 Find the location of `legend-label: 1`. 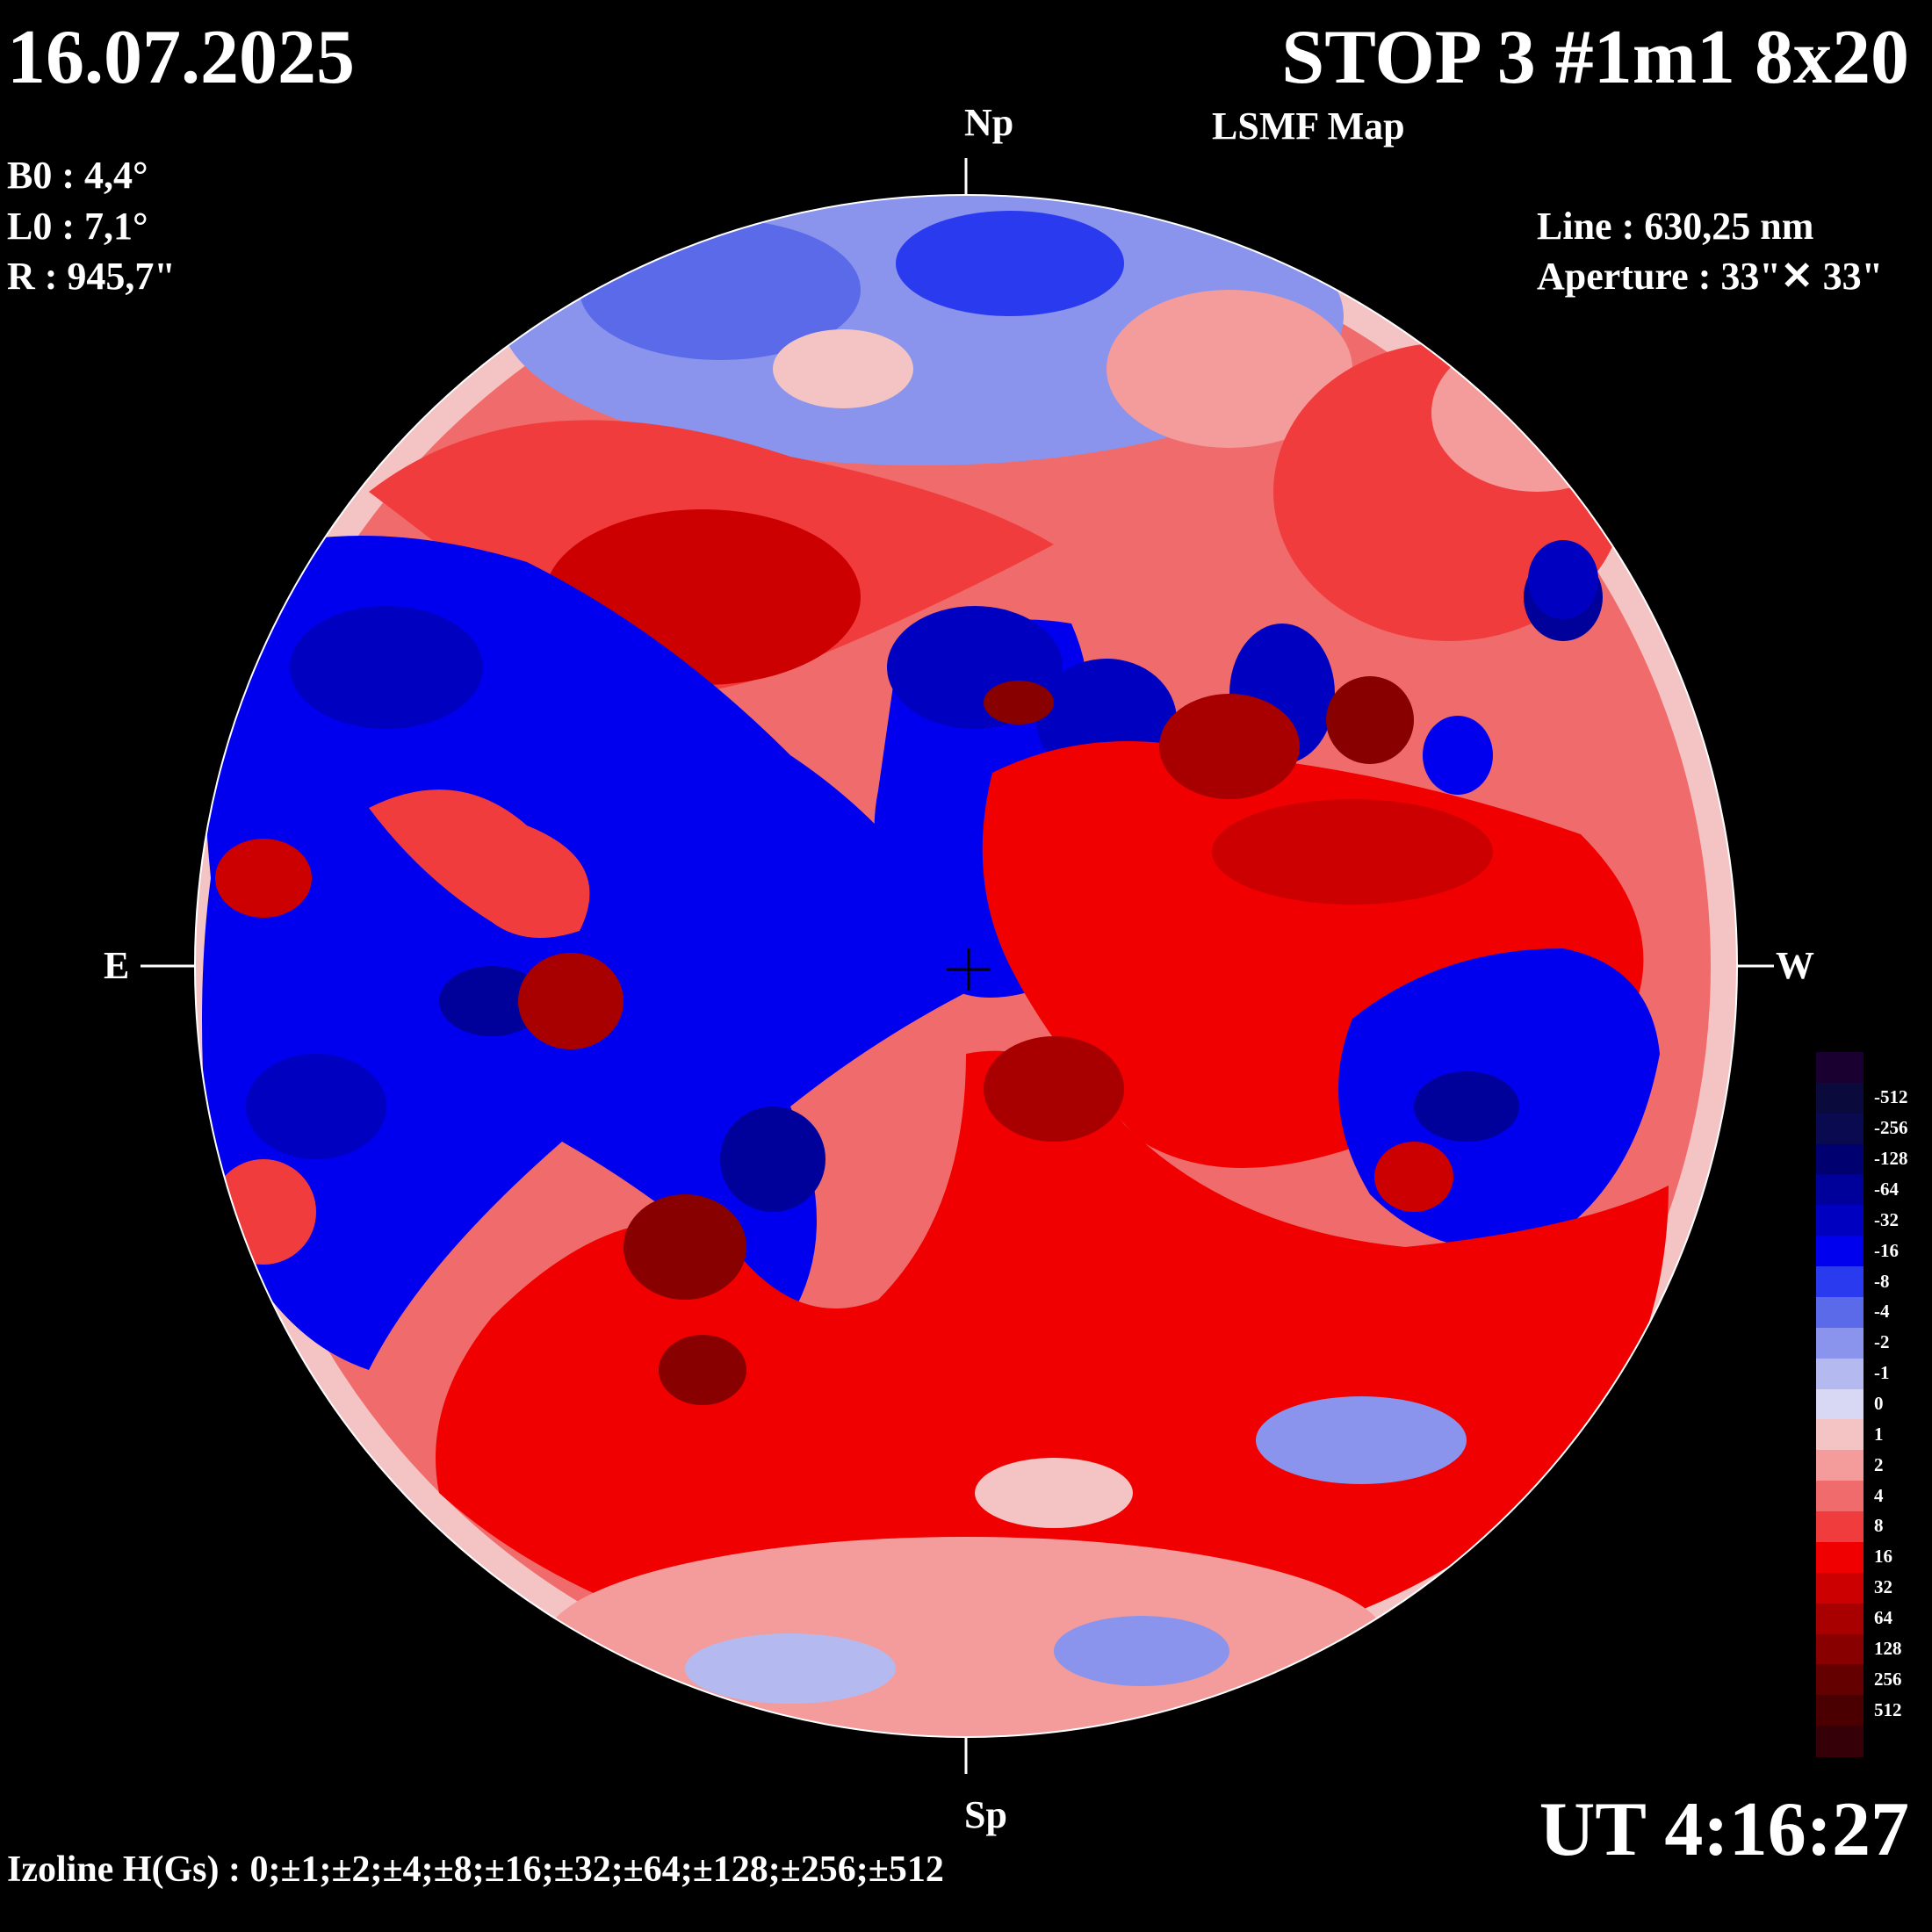

legend-label: 1 is located at coordinates (1879, 1434).